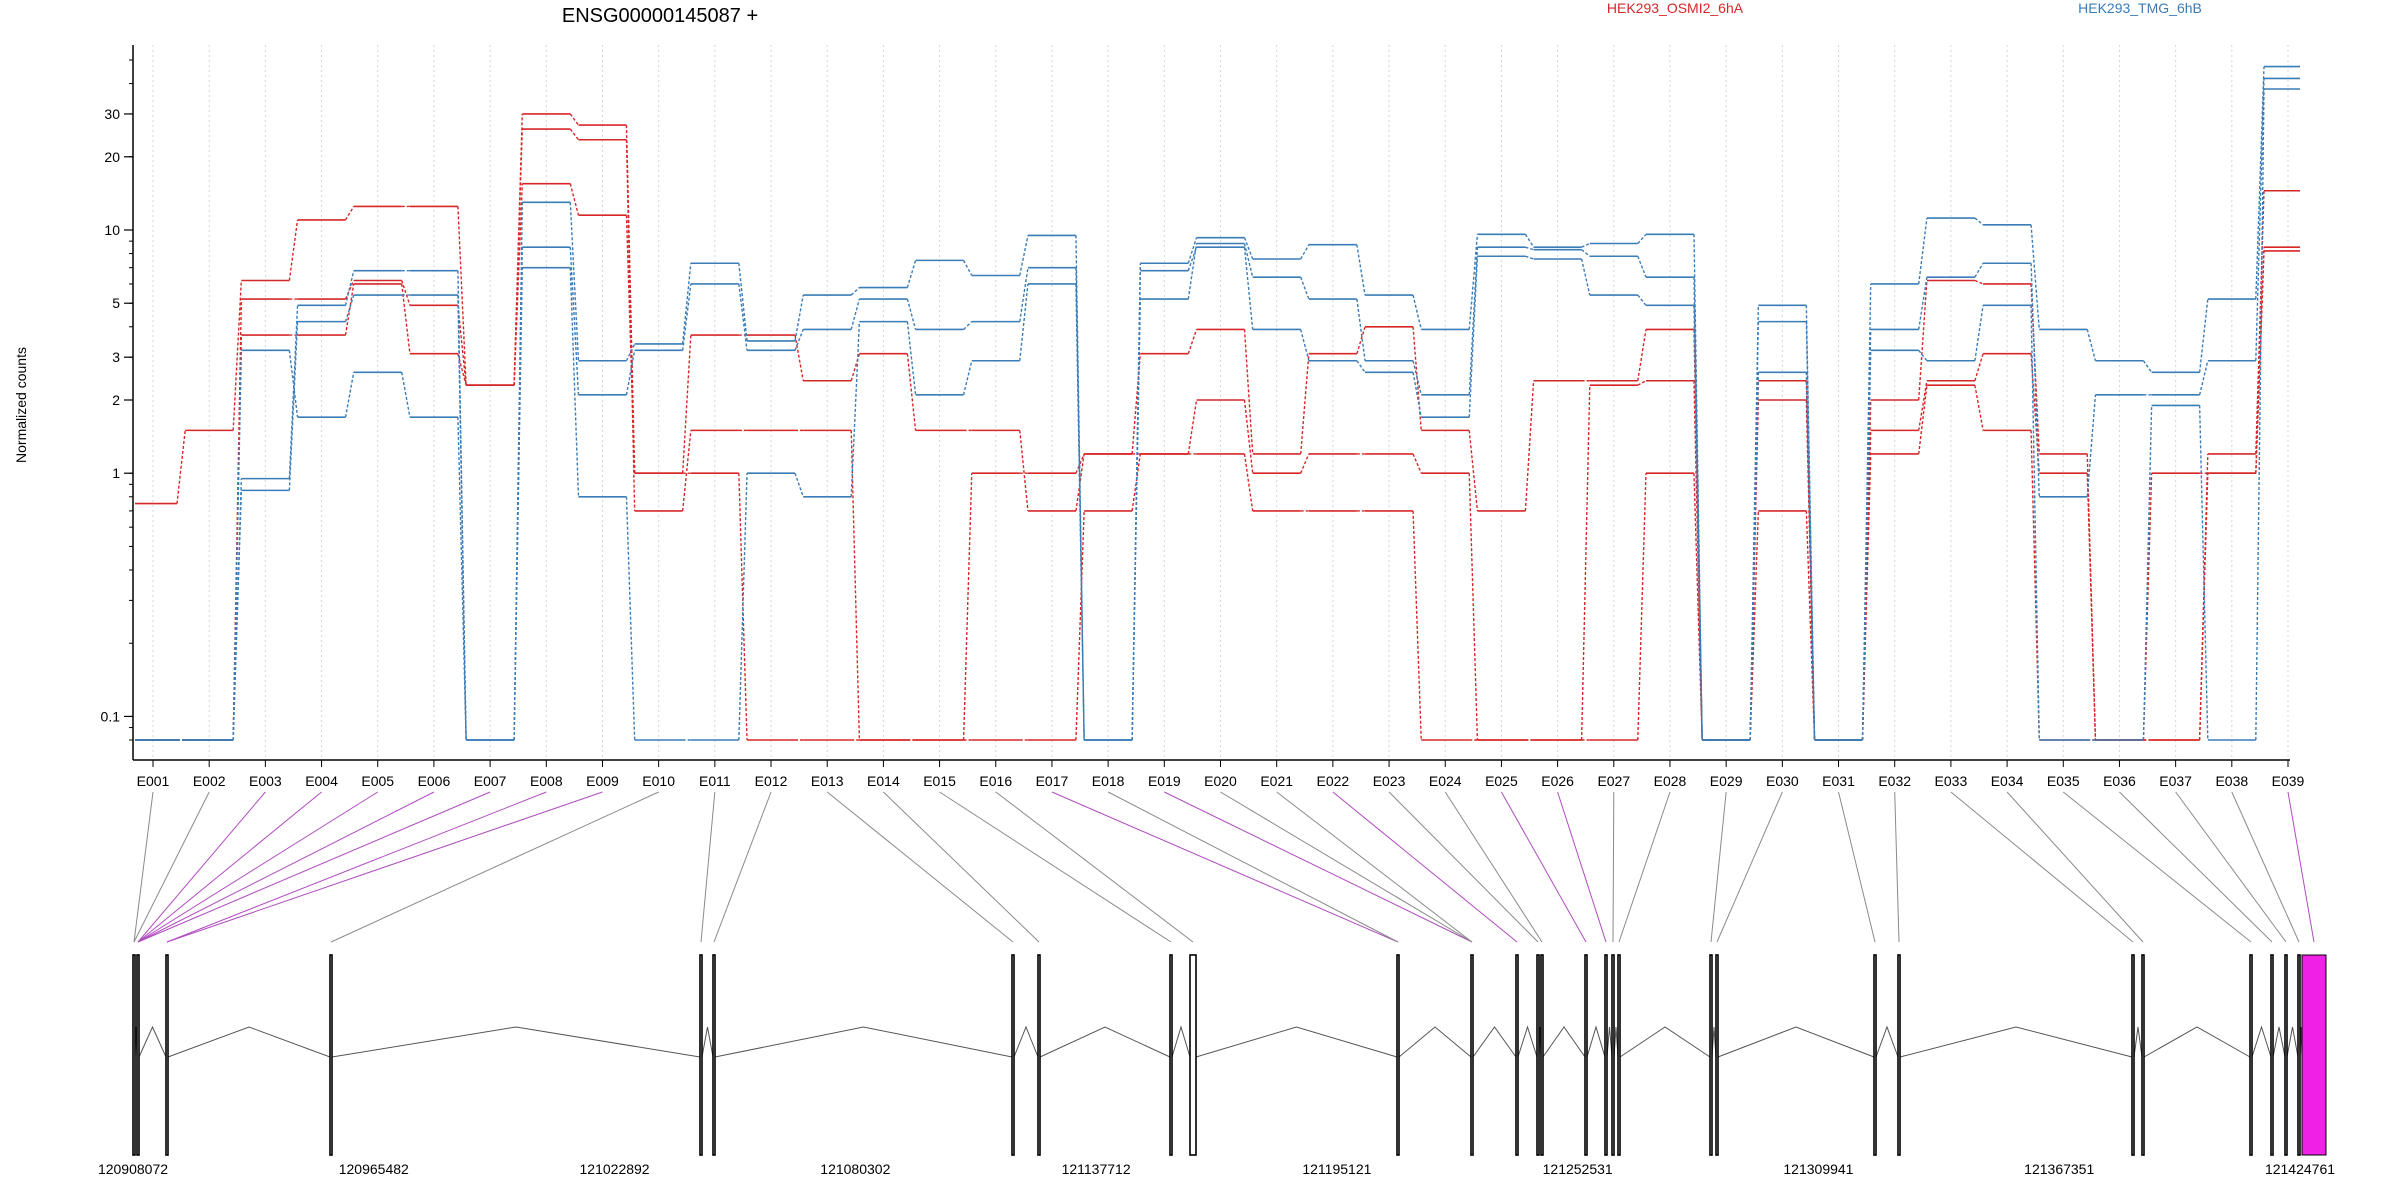 Image resolution: width=2400 pixels, height=1200 pixels. I want to click on exon-tick-label: E006, so click(434, 781).